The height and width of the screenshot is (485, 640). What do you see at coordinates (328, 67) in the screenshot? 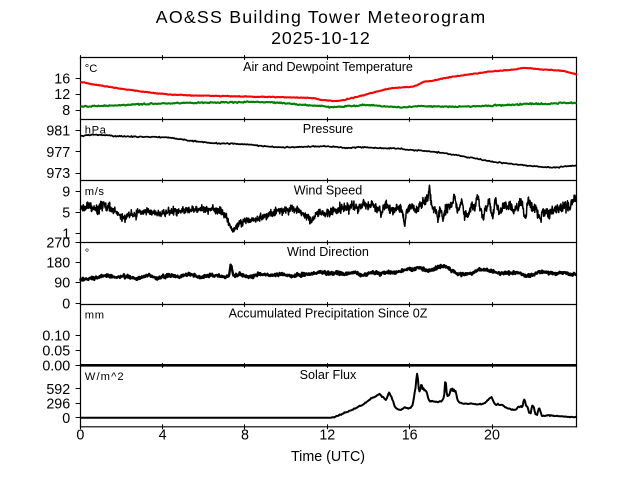
I see `svg-text: Air and Dewpoint Temperature` at bounding box center [328, 67].